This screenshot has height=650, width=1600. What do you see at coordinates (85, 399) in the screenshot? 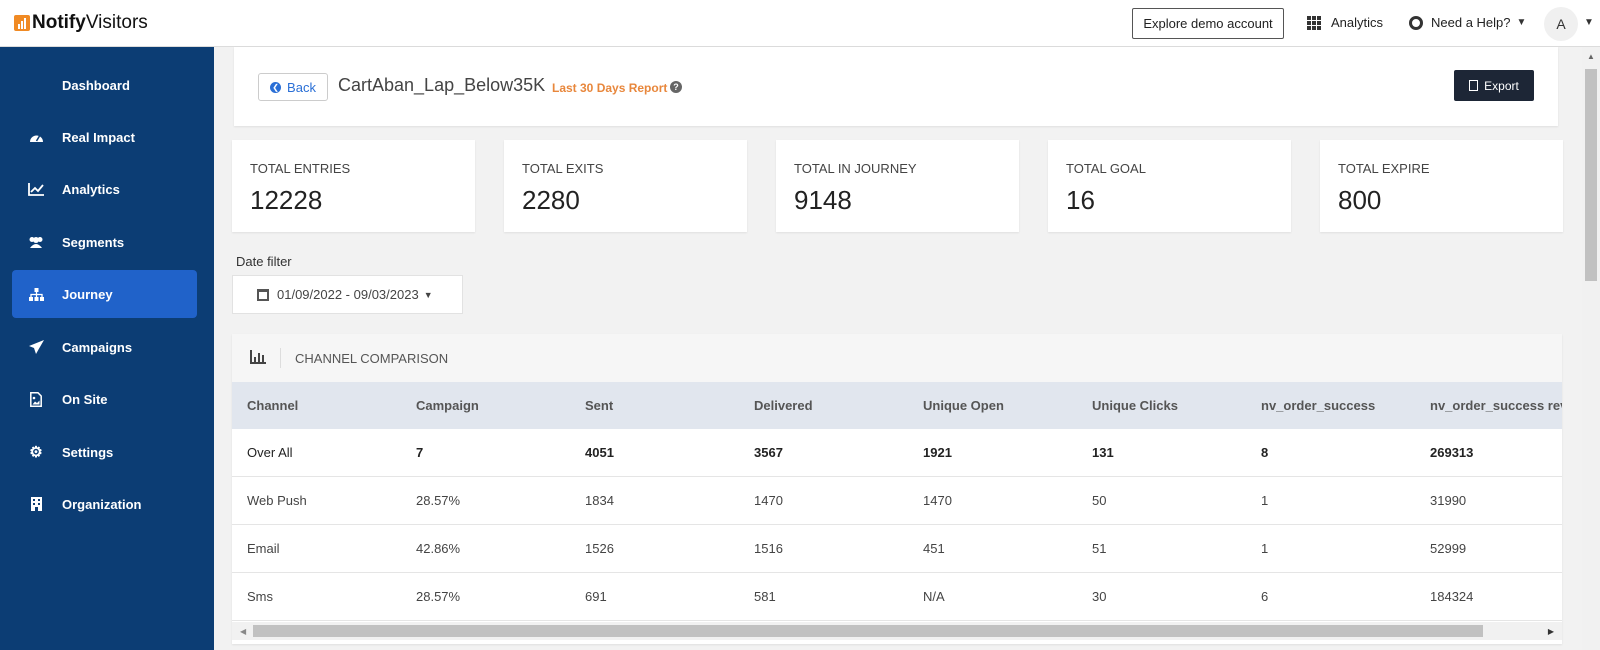
I see `sidebar-item-label: On Site` at bounding box center [85, 399].